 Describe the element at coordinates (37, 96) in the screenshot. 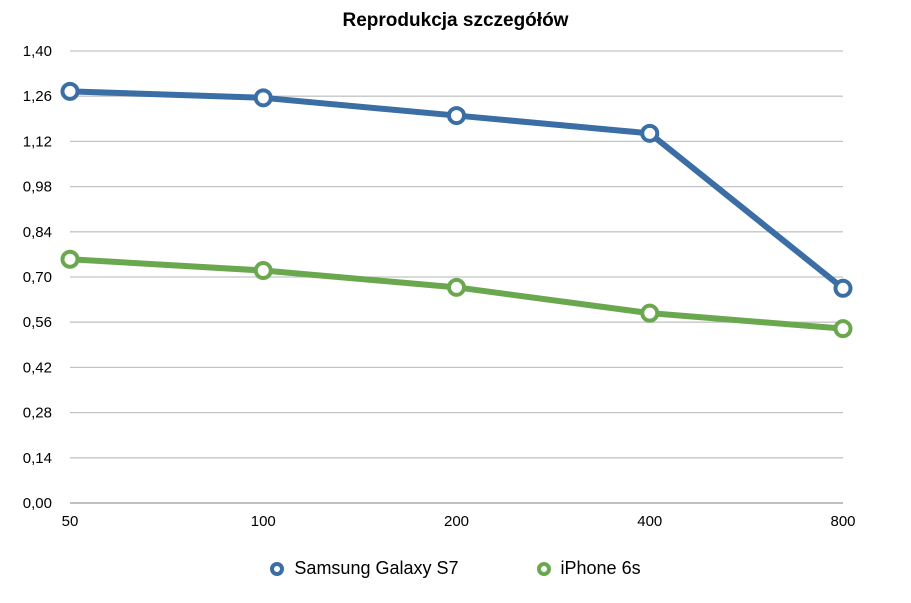

I see `y-tick-label: 1,26` at that location.